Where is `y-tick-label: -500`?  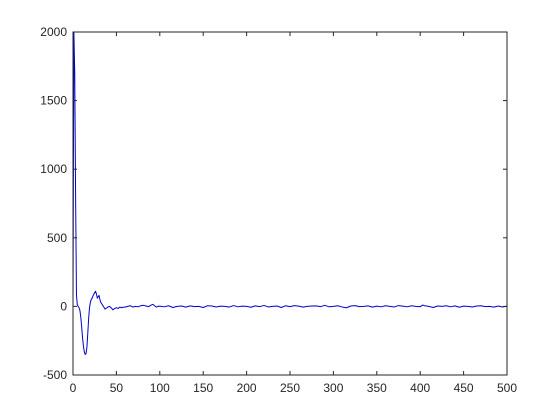 y-tick-label: -500 is located at coordinates (55, 375).